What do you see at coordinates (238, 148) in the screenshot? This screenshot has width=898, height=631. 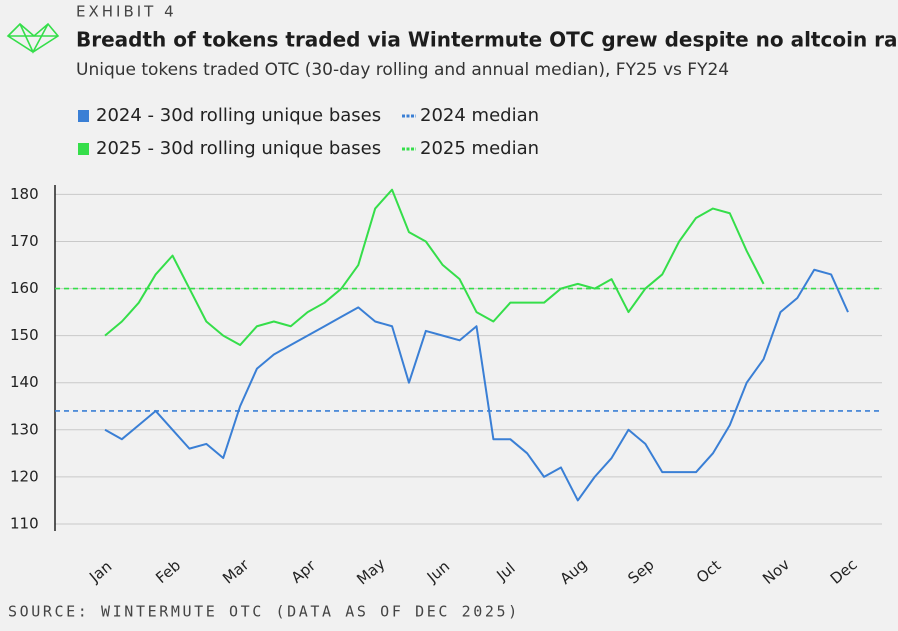 I see `legend-label: 2025 - 30d rolling unique bases` at bounding box center [238, 148].